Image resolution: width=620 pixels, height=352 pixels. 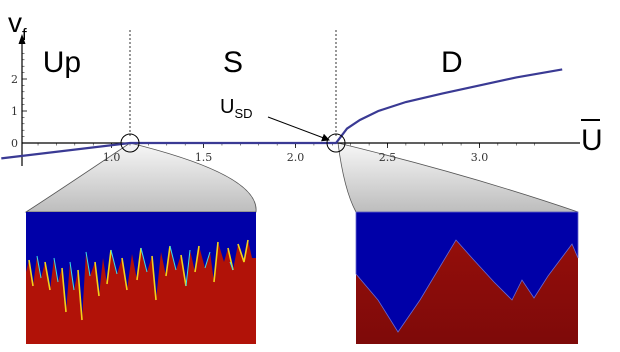 I want to click on inset-d-regime-blue-region, so click(x=467, y=272).